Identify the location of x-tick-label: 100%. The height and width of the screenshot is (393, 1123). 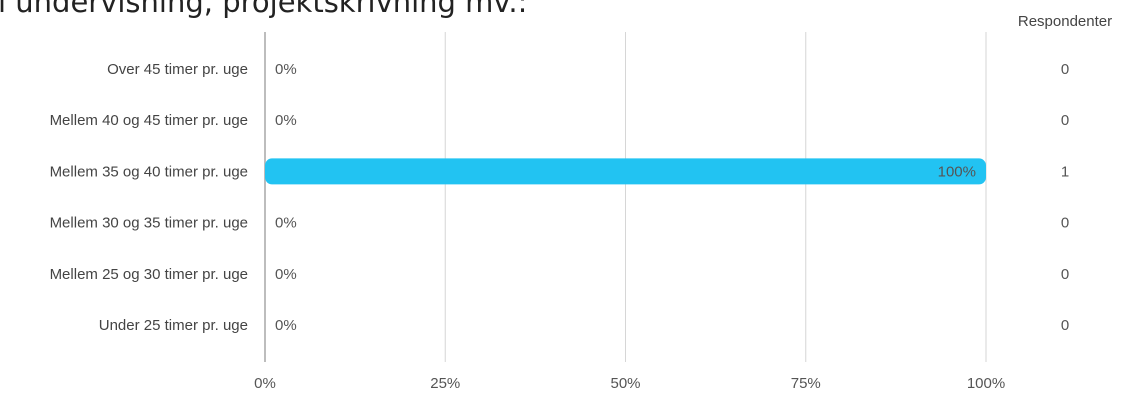
(986, 383).